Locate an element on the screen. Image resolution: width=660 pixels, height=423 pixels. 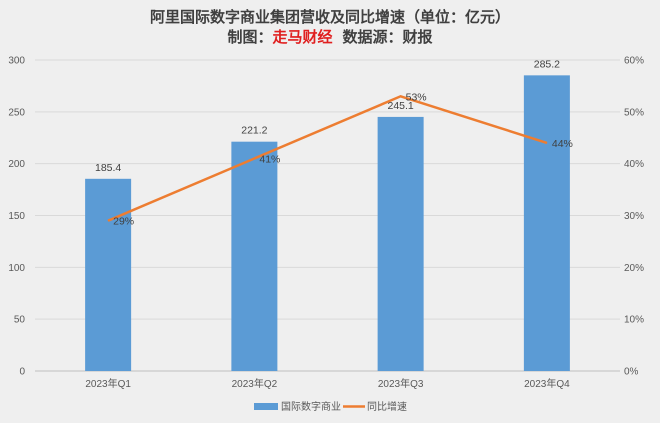
left-axis: 0 50 100 150 200 250 300 is located at coordinates (16, 217).